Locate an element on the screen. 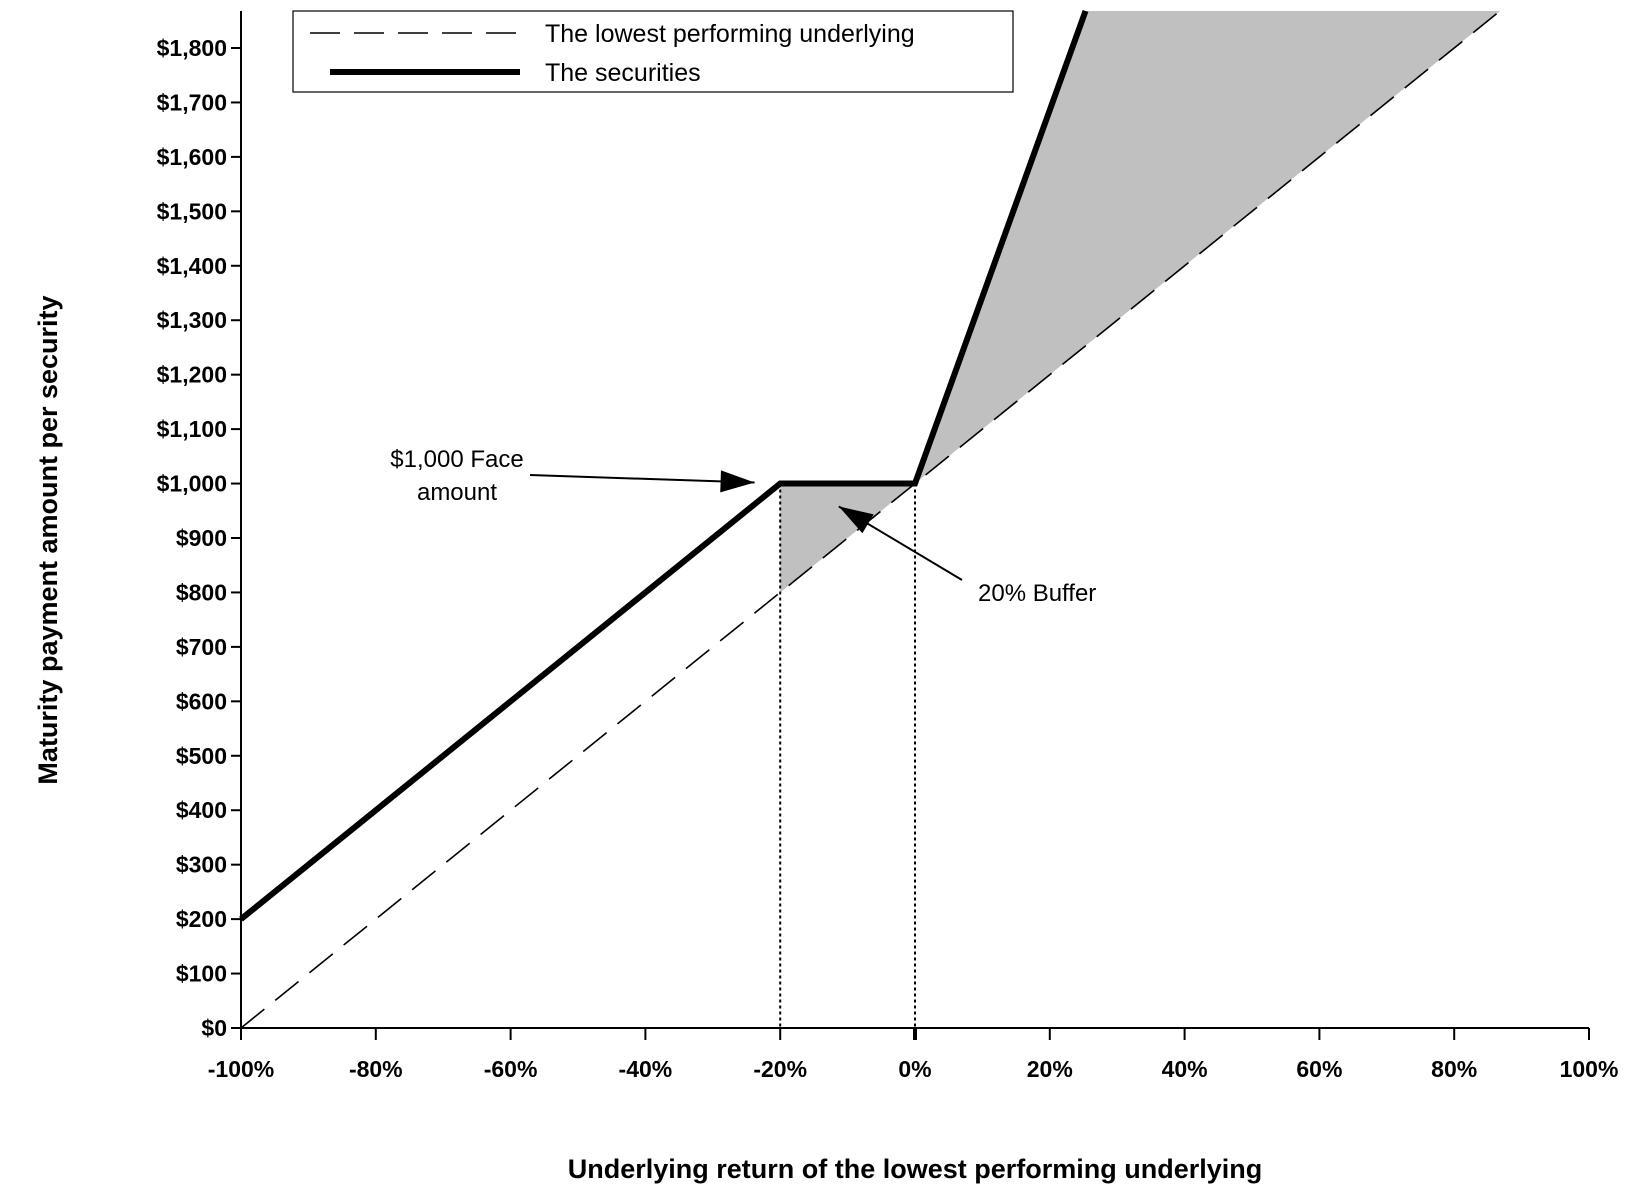  reference-lines is located at coordinates (847, 755).